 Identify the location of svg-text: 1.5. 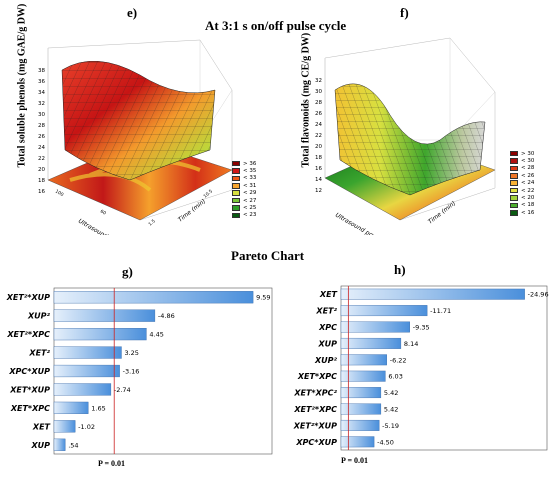
(151, 222).